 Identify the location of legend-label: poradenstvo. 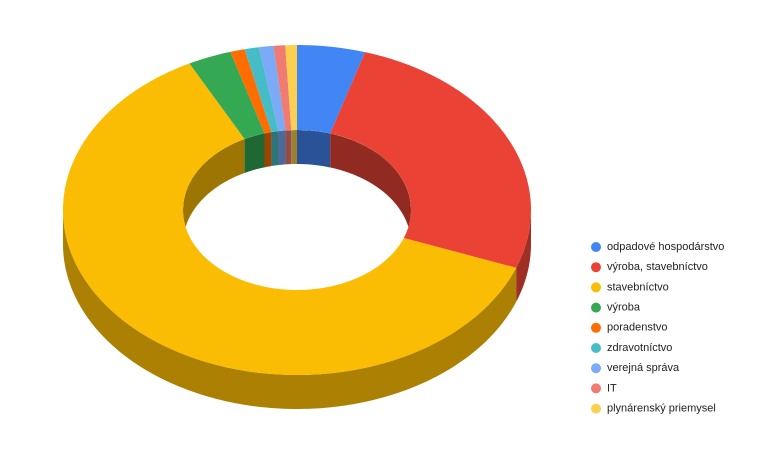
(637, 328).